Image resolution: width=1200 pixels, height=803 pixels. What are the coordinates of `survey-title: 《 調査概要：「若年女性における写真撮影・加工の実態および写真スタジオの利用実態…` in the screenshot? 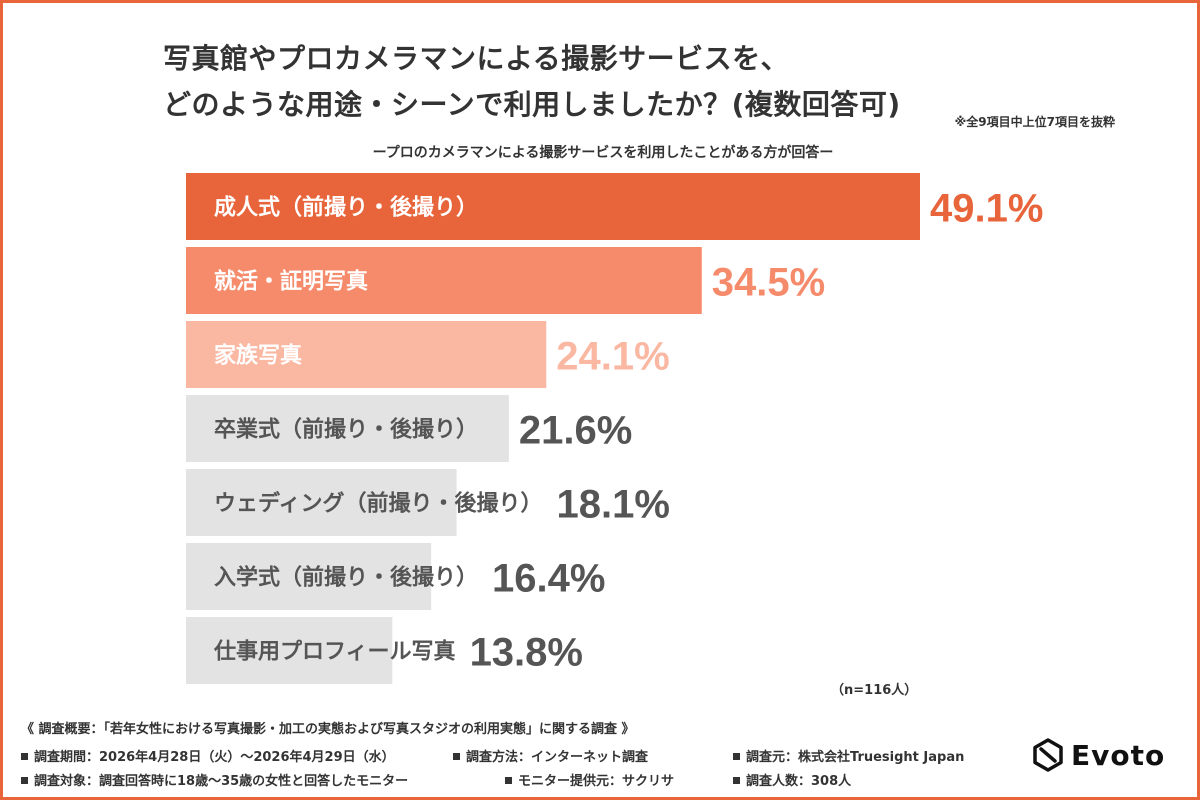 It's located at (328, 729).